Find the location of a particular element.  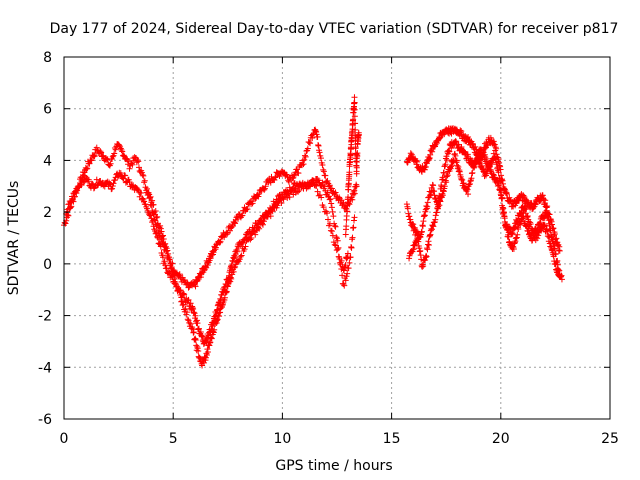

y-tick-label: 2 is located at coordinates (47, 213).